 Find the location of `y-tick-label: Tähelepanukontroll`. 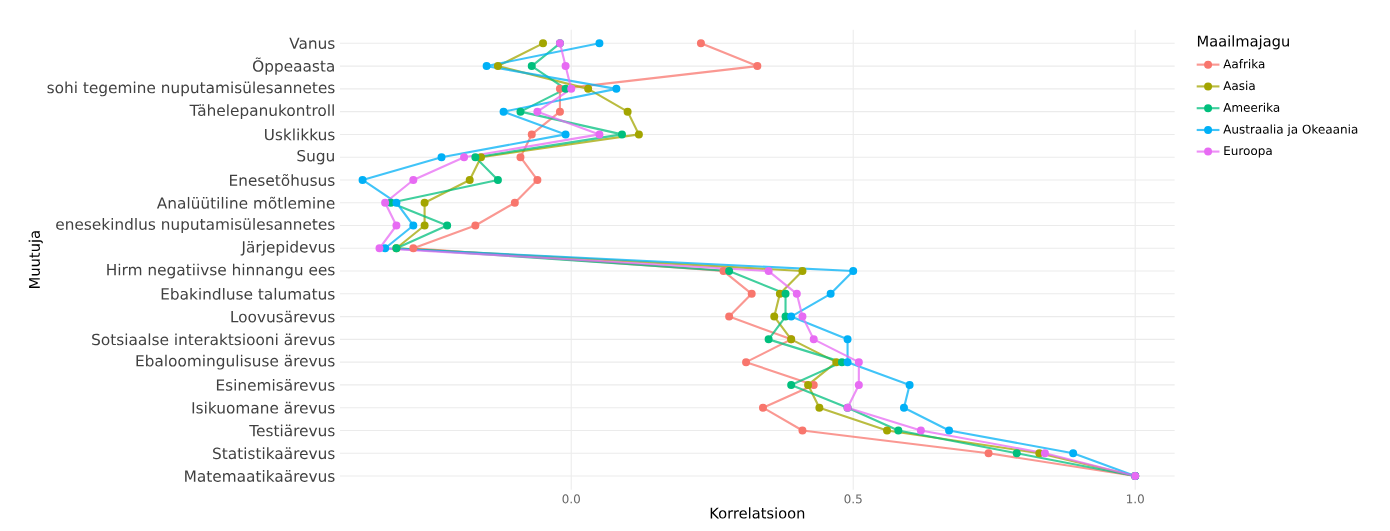

y-tick-label: Tähelepanukontroll is located at coordinates (261, 112).